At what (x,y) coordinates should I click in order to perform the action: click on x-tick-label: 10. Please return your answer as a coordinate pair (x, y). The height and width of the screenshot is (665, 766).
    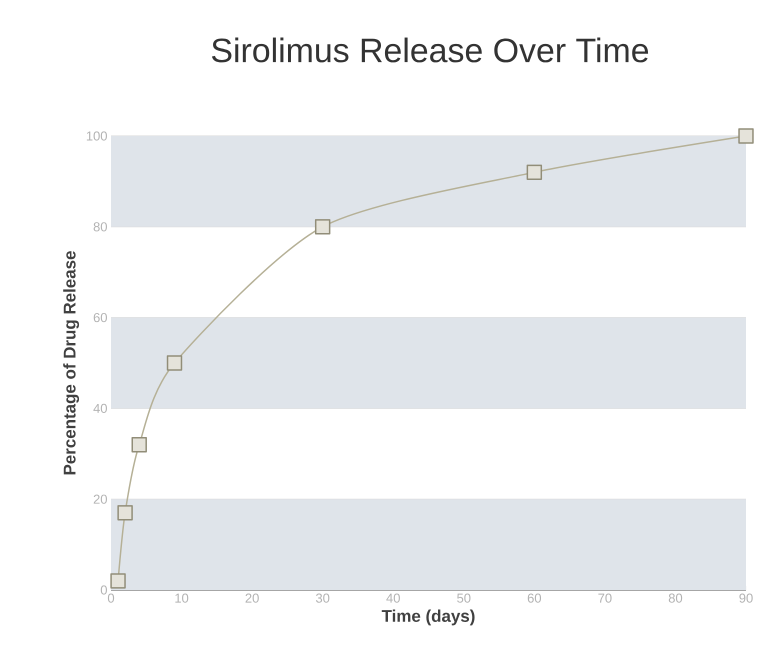
    Looking at the image, I should click on (181, 598).